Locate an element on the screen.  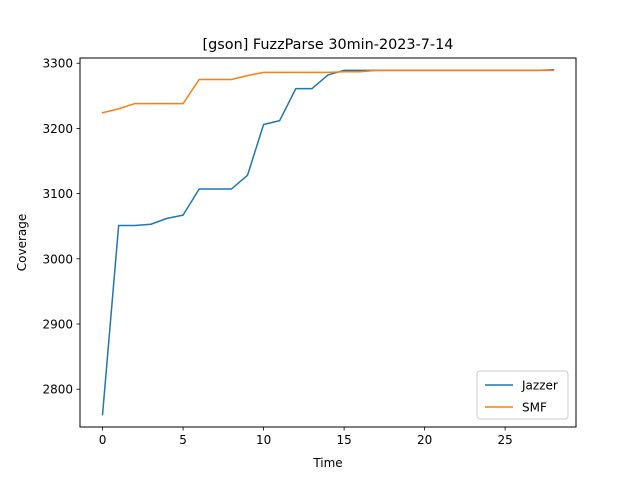
x-tick-label: 15 is located at coordinates (343, 440).